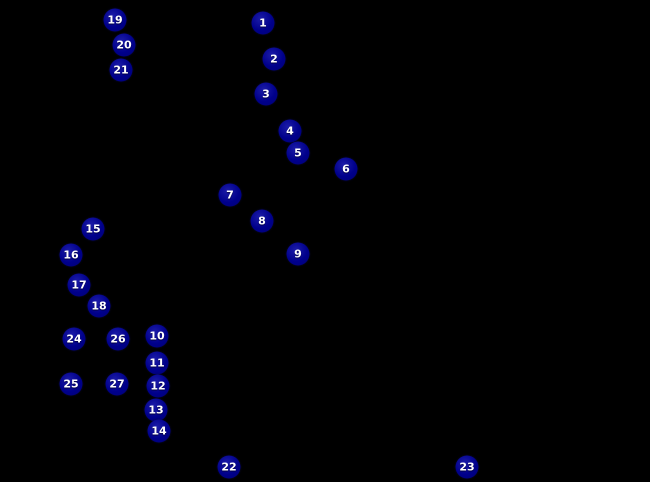 The height and width of the screenshot is (482, 650). What do you see at coordinates (71, 255) in the screenshot?
I see `numbered-marker-16: 16` at bounding box center [71, 255].